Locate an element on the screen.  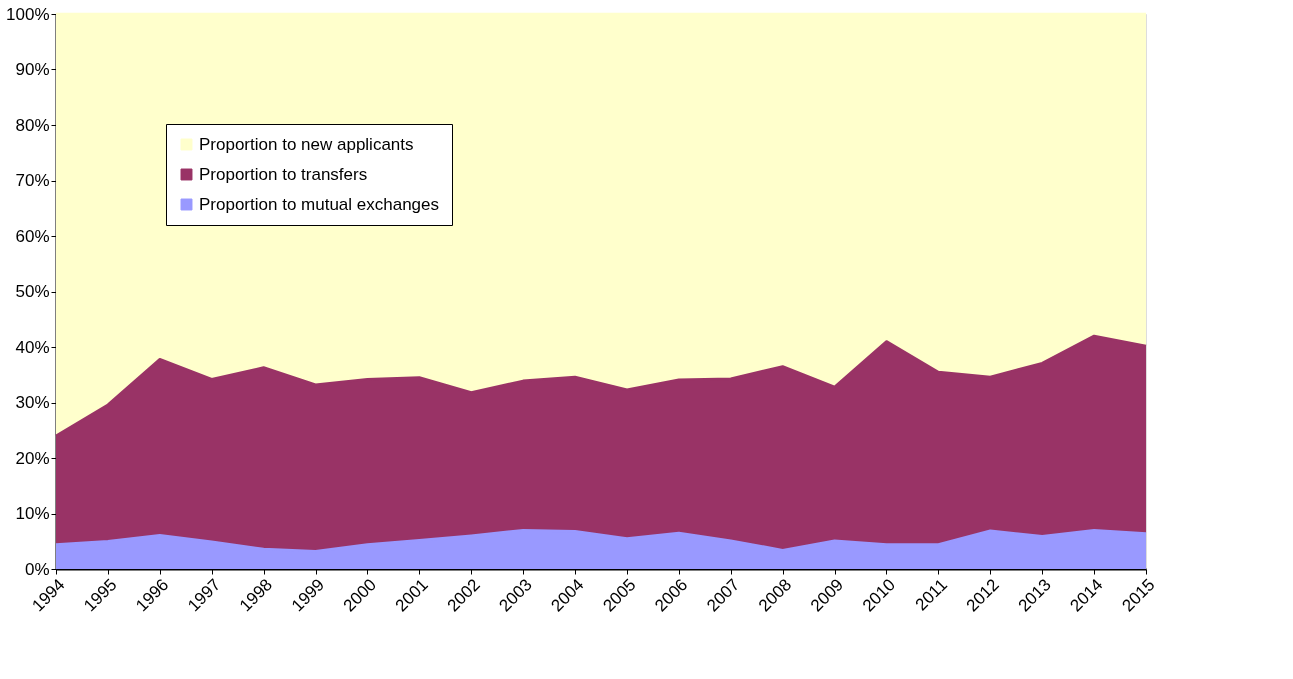
y-tick-label: 50% is located at coordinates (32, 291).